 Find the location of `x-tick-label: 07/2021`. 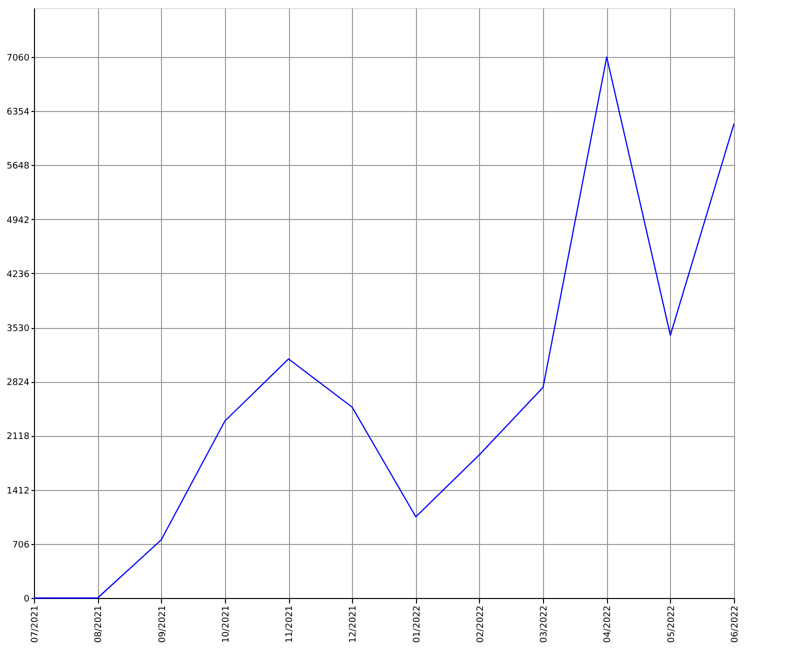

x-tick-label: 07/2021 is located at coordinates (35, 624).